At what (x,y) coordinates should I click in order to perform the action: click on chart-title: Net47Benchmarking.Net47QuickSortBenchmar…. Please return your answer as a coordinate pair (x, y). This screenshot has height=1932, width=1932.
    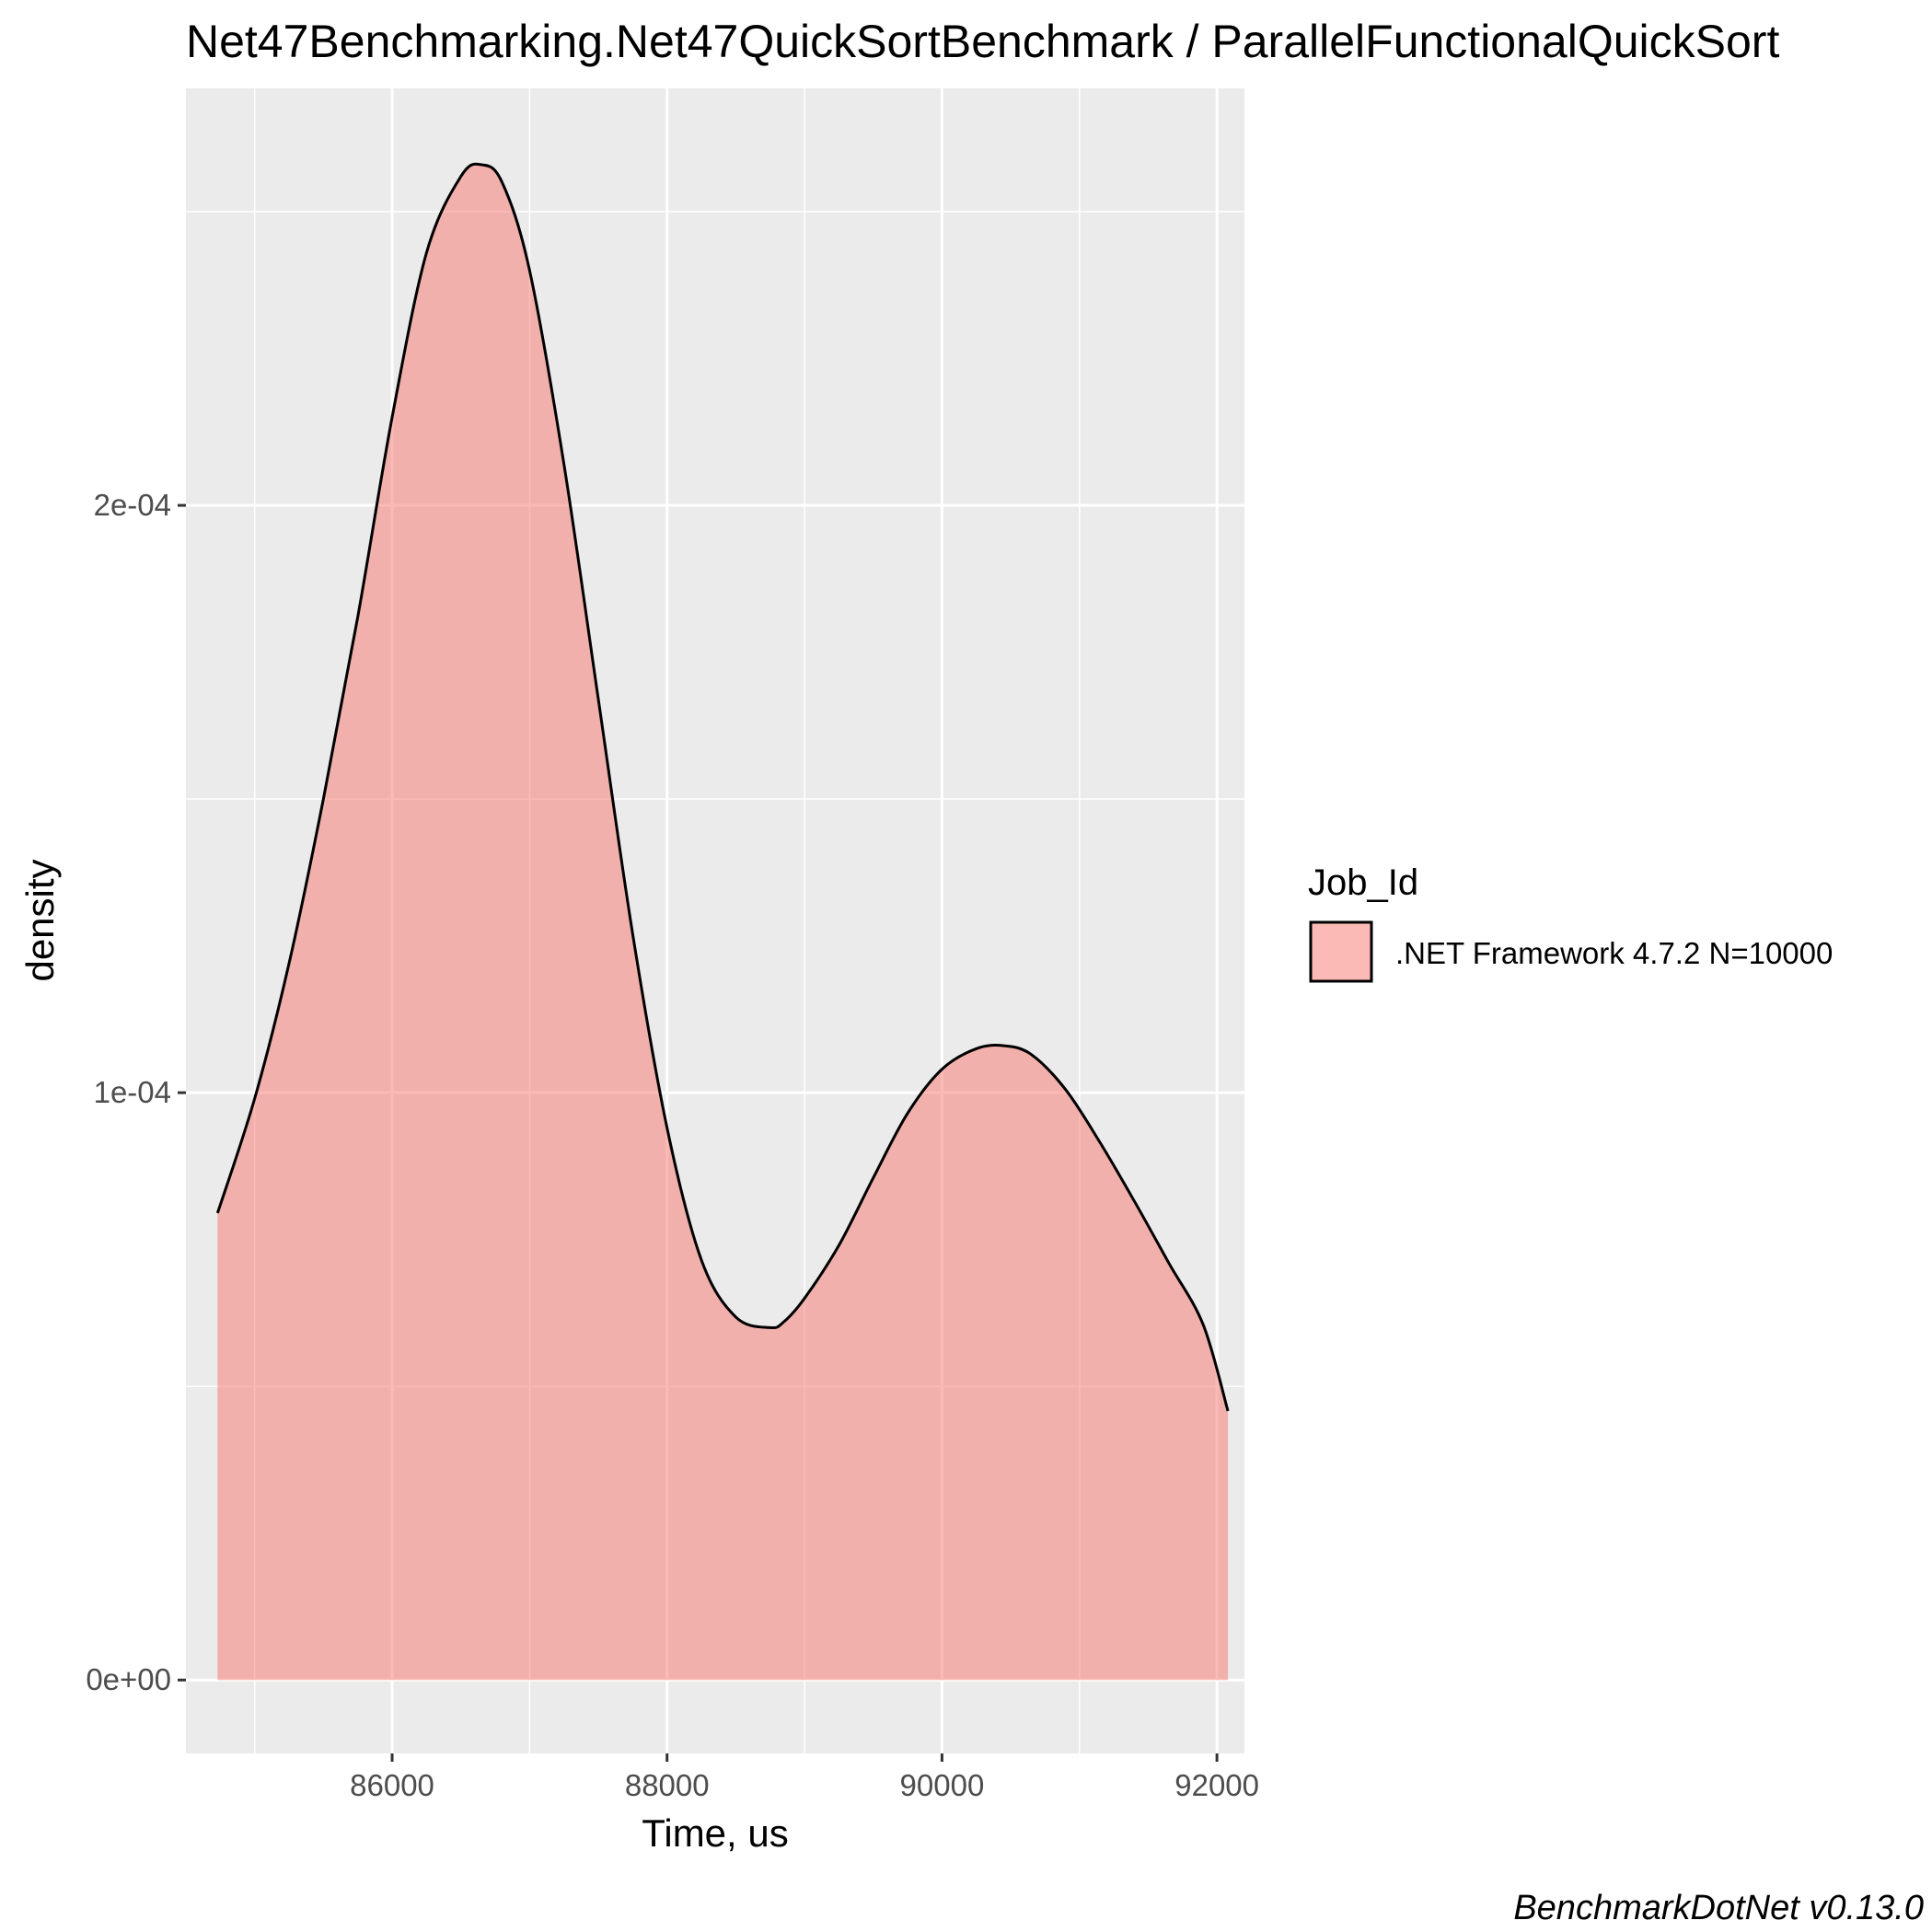
    Looking at the image, I should click on (983, 42).